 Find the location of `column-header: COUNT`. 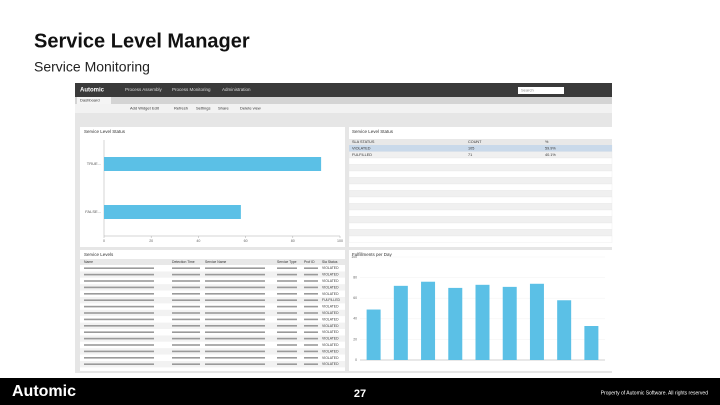

column-header: COUNT is located at coordinates (475, 142).